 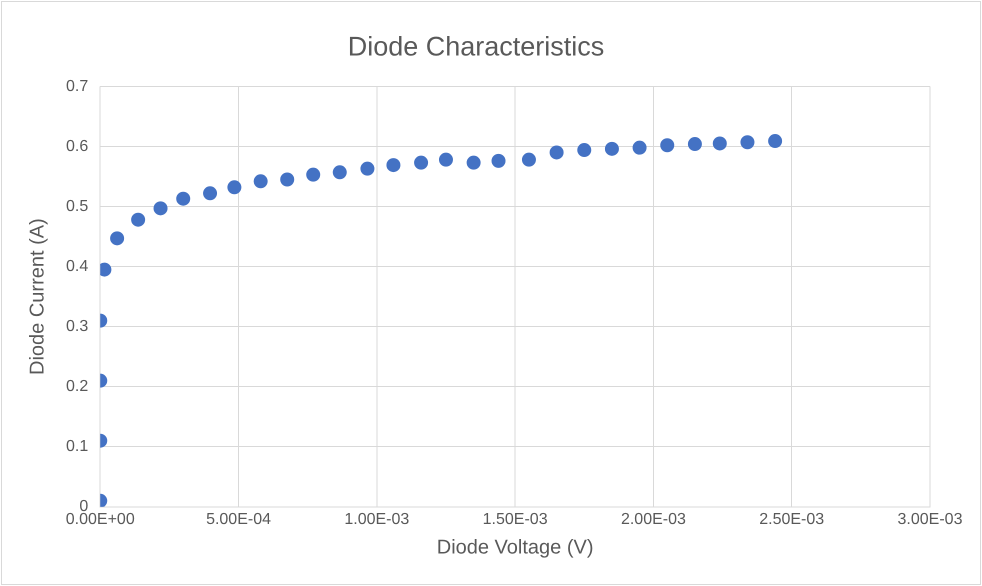 I want to click on x-tick-label: 2.00E-03, so click(x=653, y=519).